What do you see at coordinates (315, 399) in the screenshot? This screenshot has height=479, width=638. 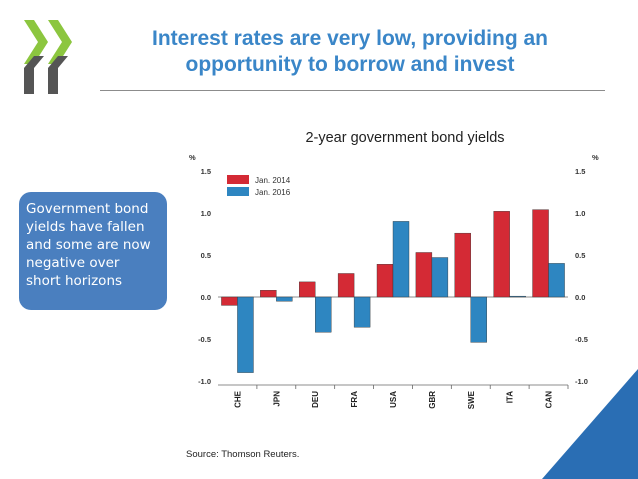 I see `category-label-deu: DEU` at bounding box center [315, 399].